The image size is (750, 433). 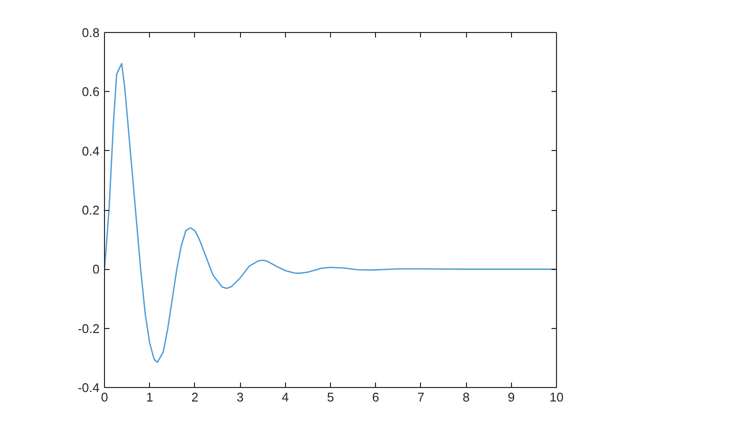 I want to click on x-tick-label: 1, so click(x=150, y=397).